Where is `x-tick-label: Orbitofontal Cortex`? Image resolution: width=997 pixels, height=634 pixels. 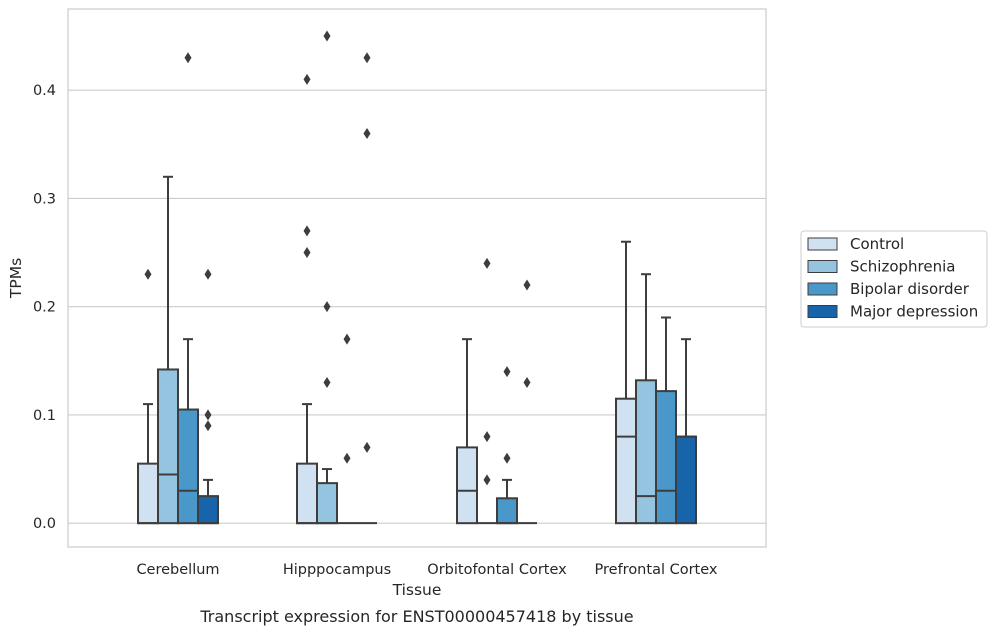
x-tick-label: Orbitofontal Cortex is located at coordinates (497, 570).